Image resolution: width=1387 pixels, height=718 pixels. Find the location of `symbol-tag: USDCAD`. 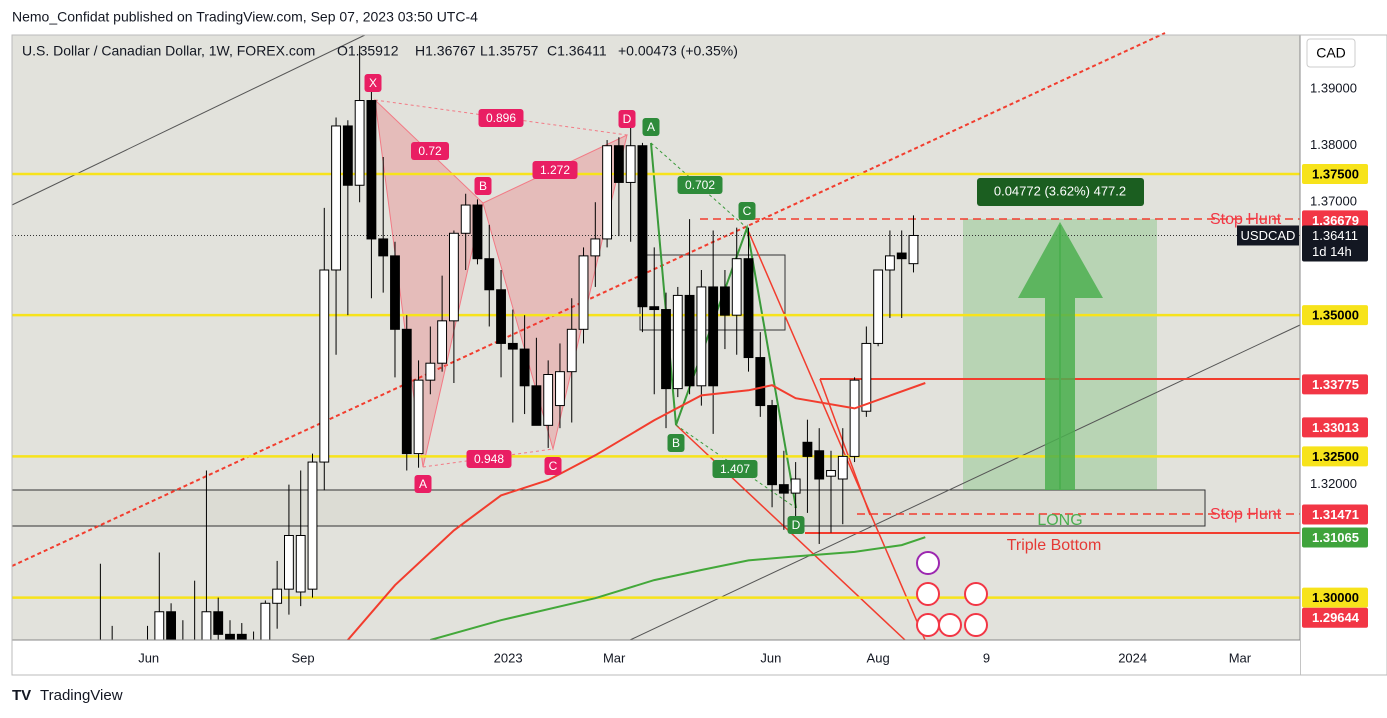

symbol-tag: USDCAD is located at coordinates (1268, 235).